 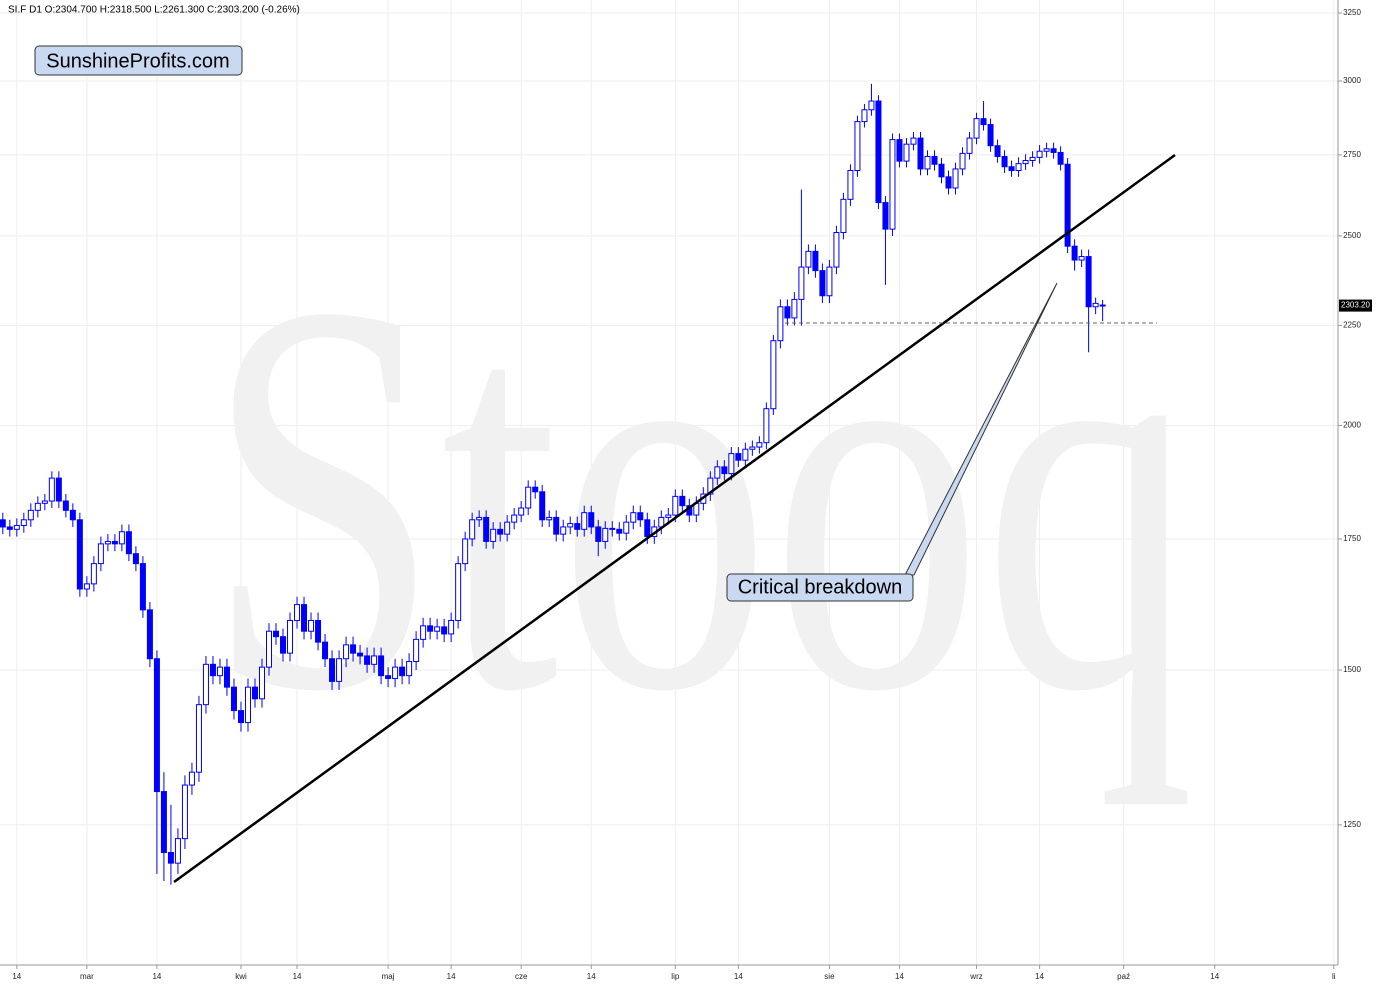 I want to click on x-tick-label: paź, so click(x=1123, y=976).